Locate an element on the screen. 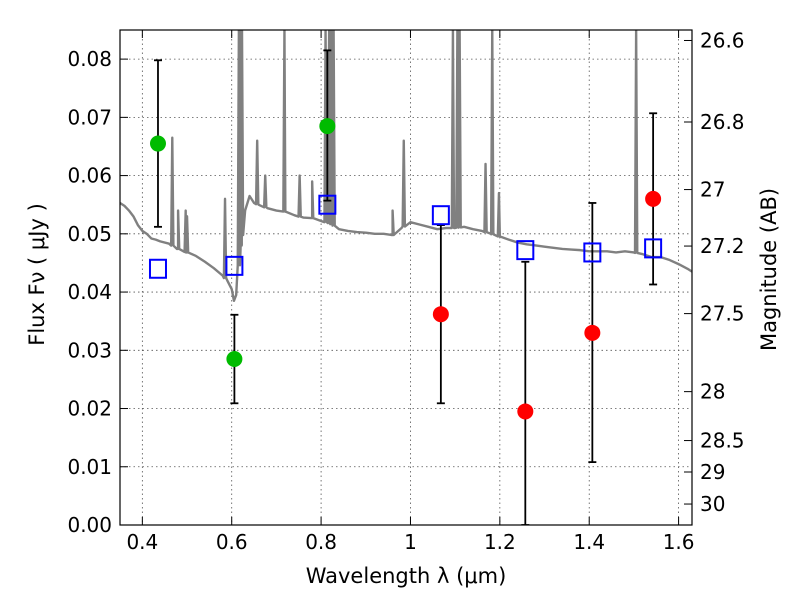 The image size is (800, 600). y-tick-label: 0.07 is located at coordinates (89, 117).